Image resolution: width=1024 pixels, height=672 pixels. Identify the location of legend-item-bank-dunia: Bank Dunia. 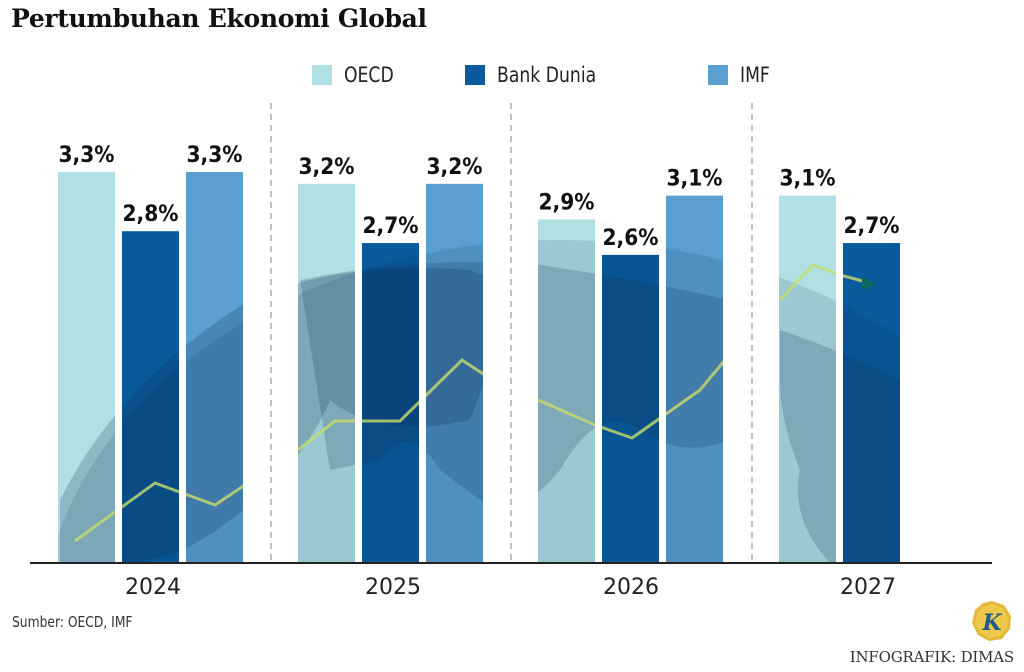
(541, 75).